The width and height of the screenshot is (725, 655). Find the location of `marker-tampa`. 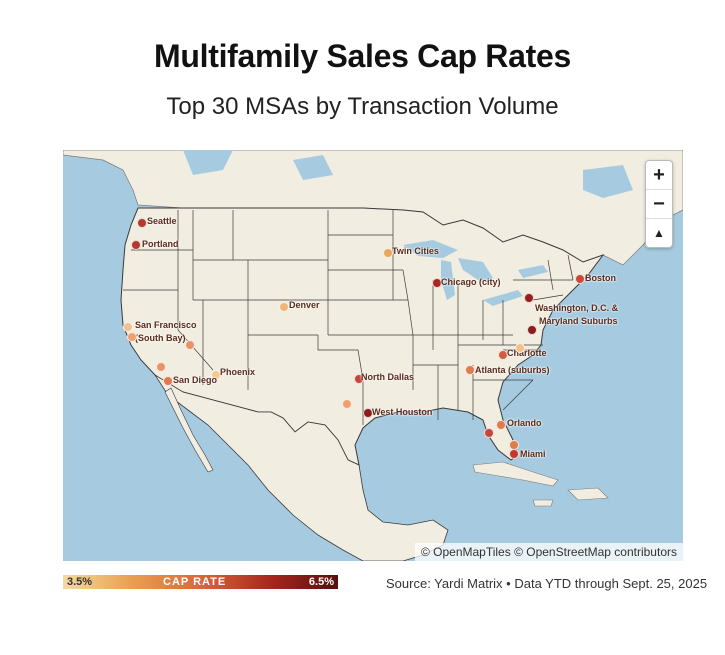

marker-tampa is located at coordinates (489, 433).